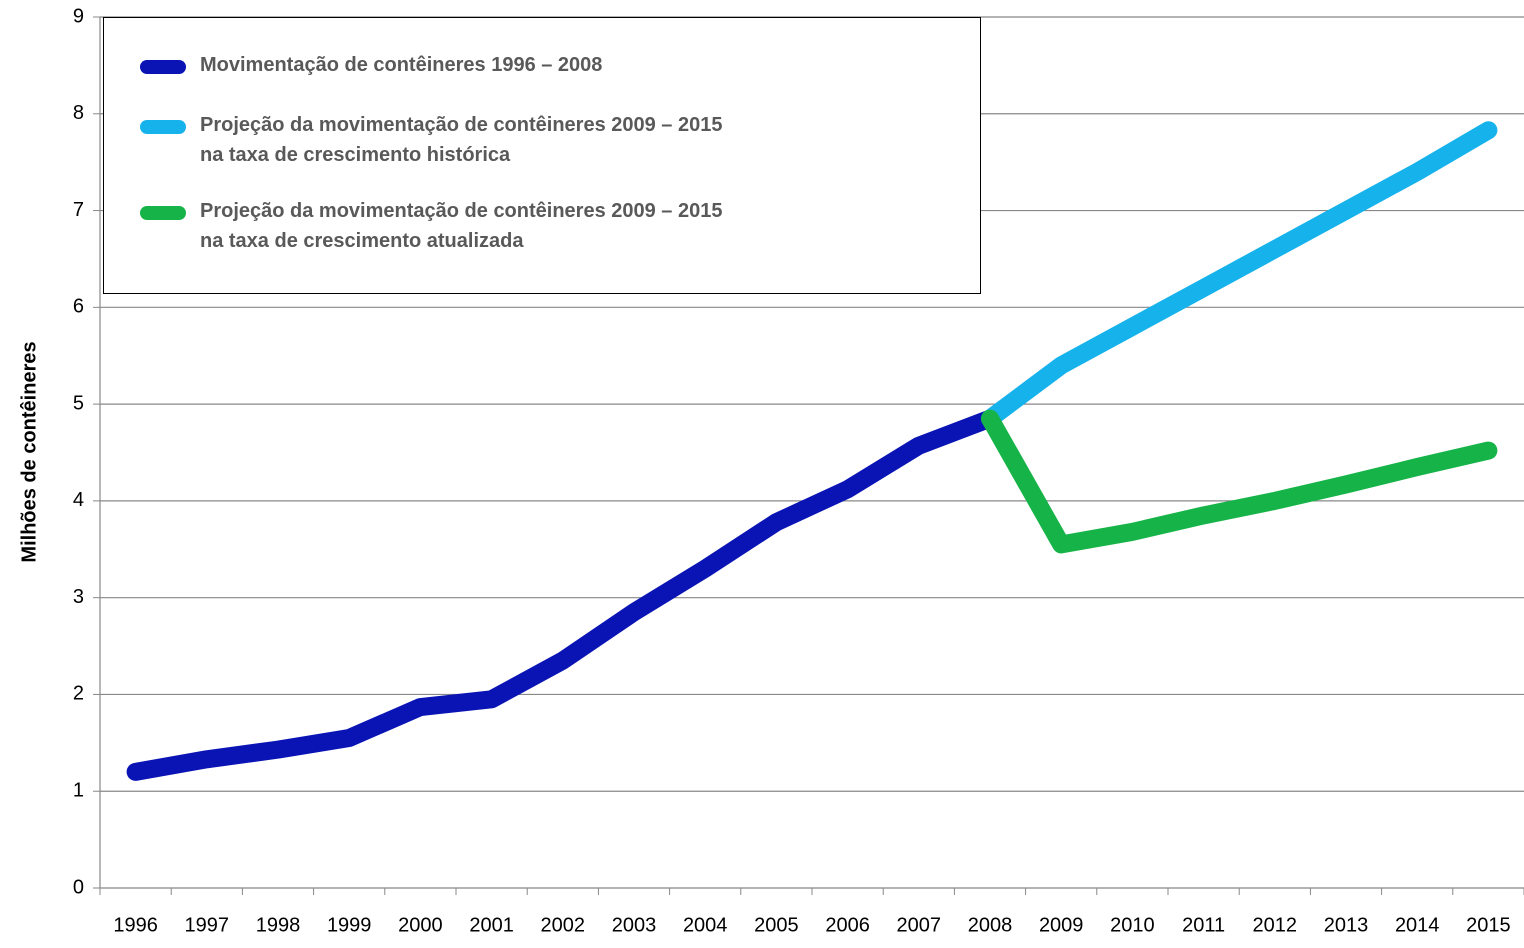 This screenshot has height=948, width=1524. What do you see at coordinates (1061, 925) in the screenshot?
I see `x-tick-label: 2009` at bounding box center [1061, 925].